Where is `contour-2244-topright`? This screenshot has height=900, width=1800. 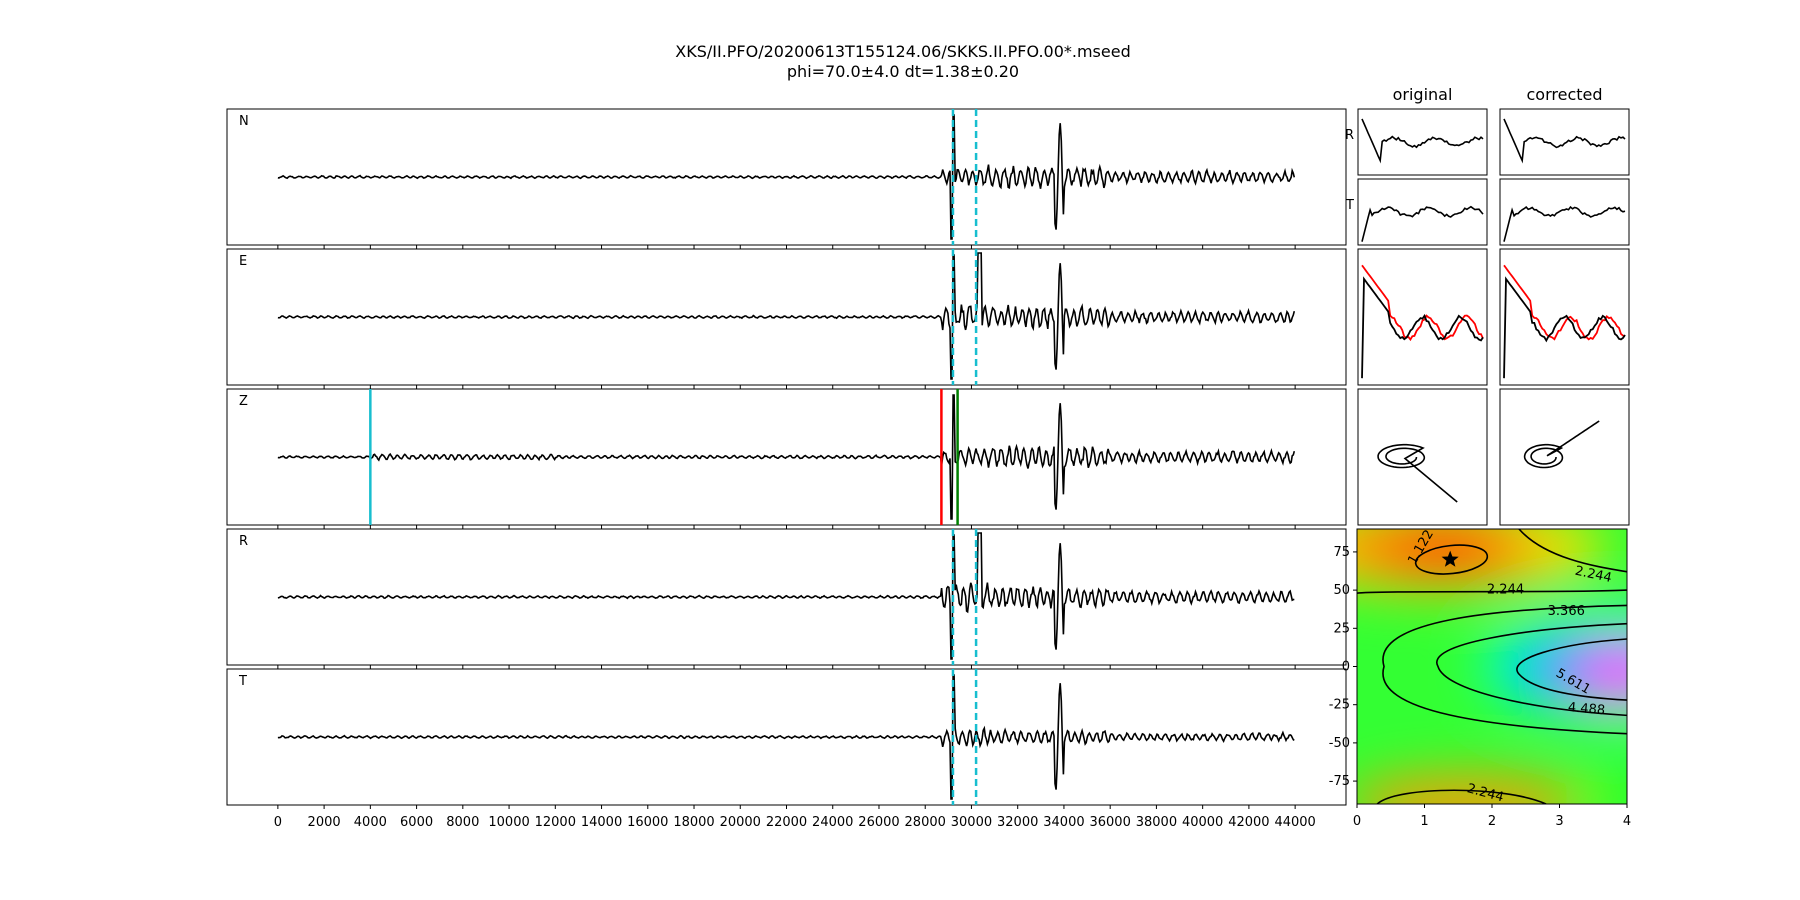
contour-2244-topright is located at coordinates (1572, 551).